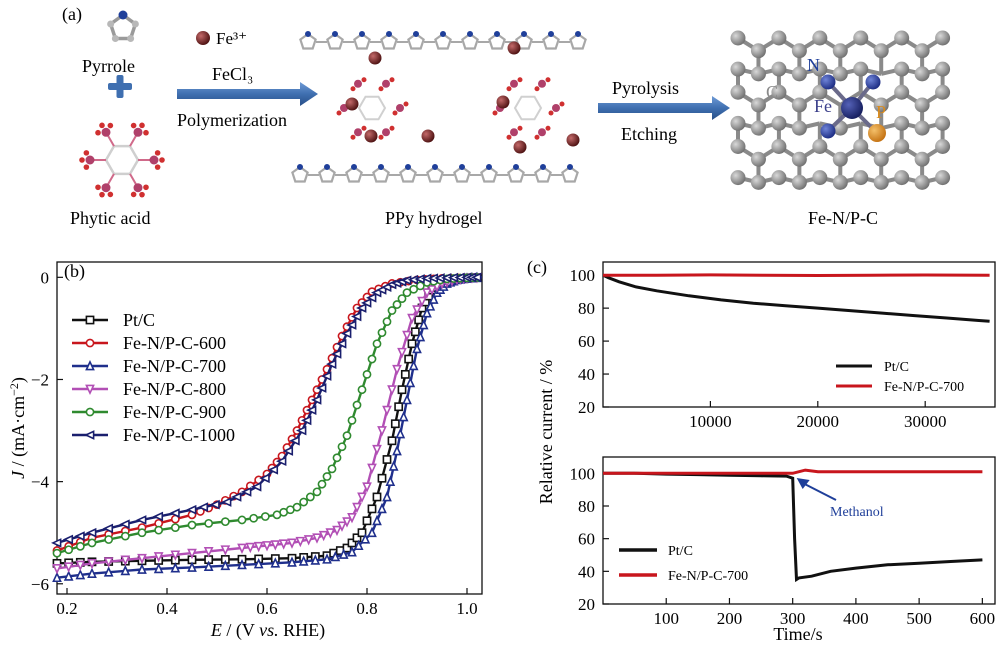 Image resolution: width=1000 pixels, height=646 pixels. I want to click on panel-b-ylabel: J / (mA·cm−2), so click(18, 428).